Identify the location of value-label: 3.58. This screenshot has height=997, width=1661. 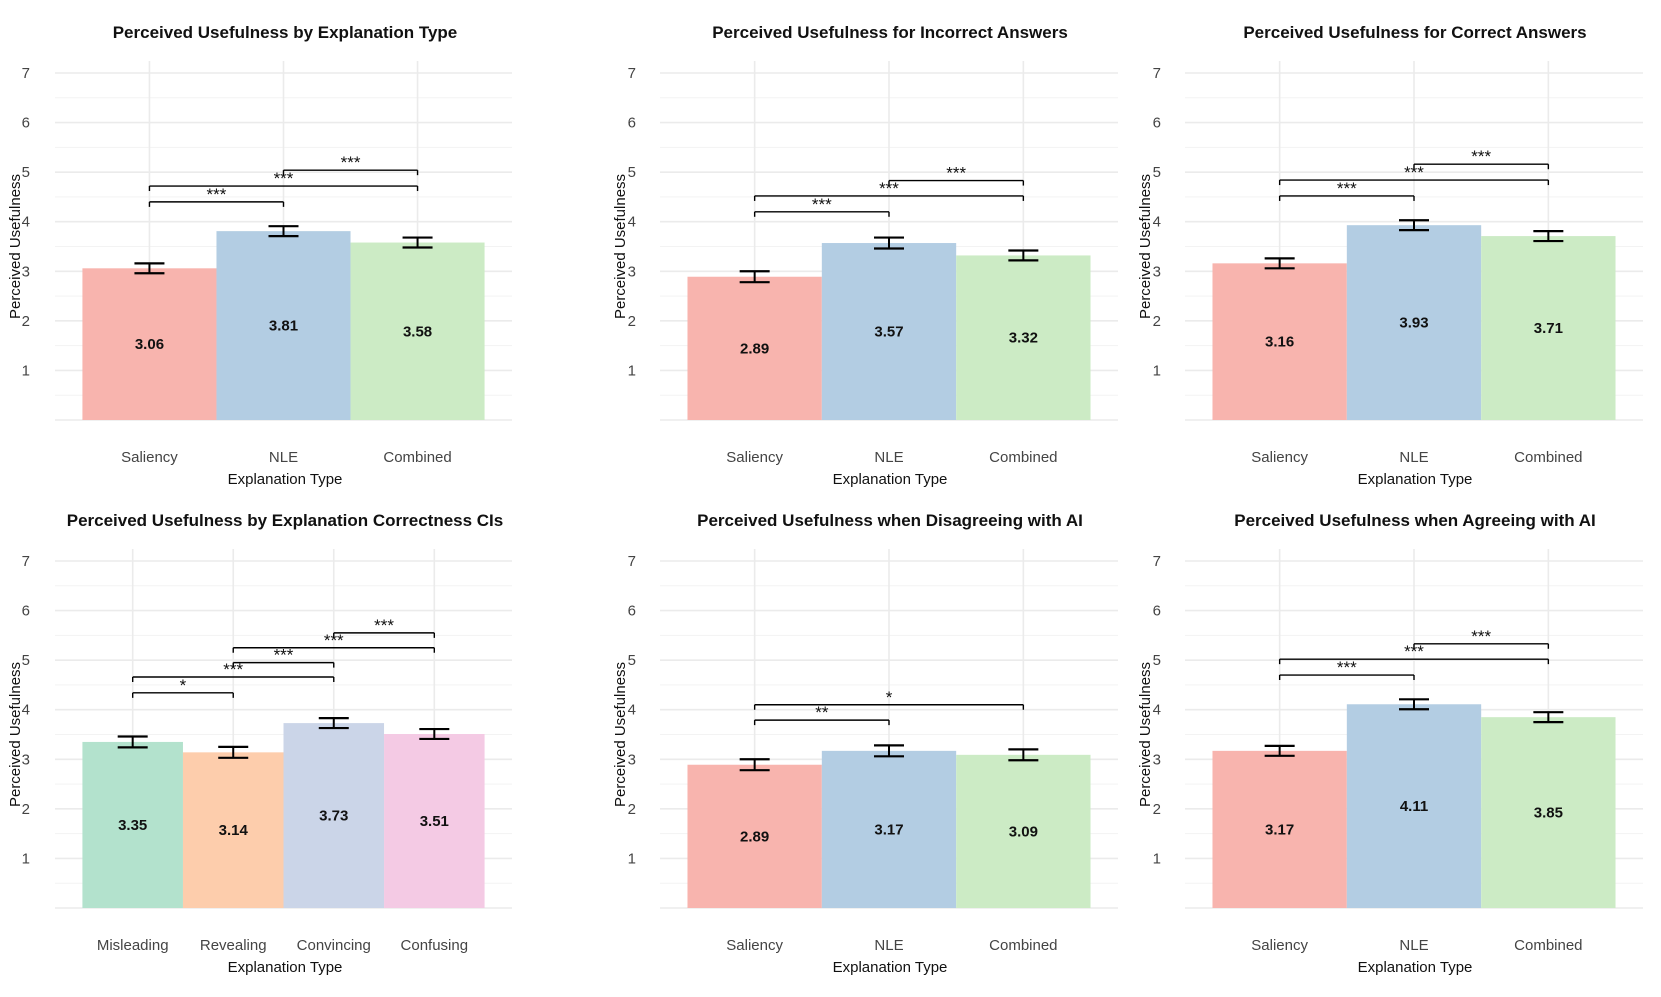
(417, 331).